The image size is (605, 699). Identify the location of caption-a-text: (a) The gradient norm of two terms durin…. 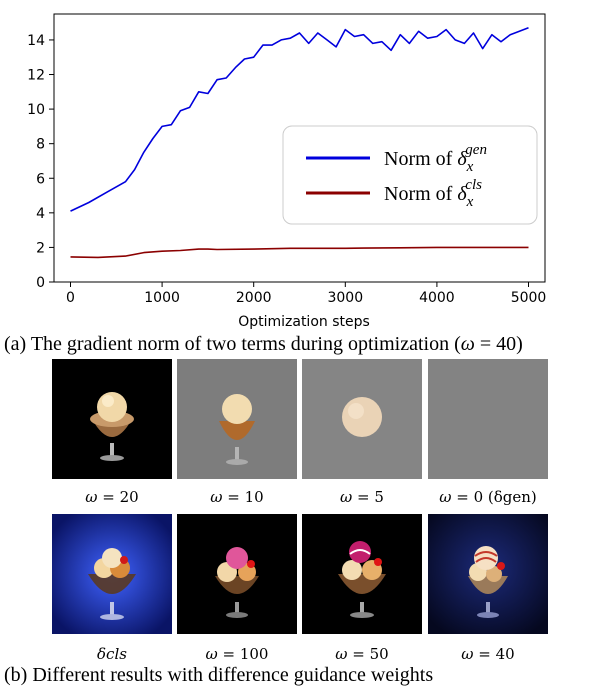
(232, 344).